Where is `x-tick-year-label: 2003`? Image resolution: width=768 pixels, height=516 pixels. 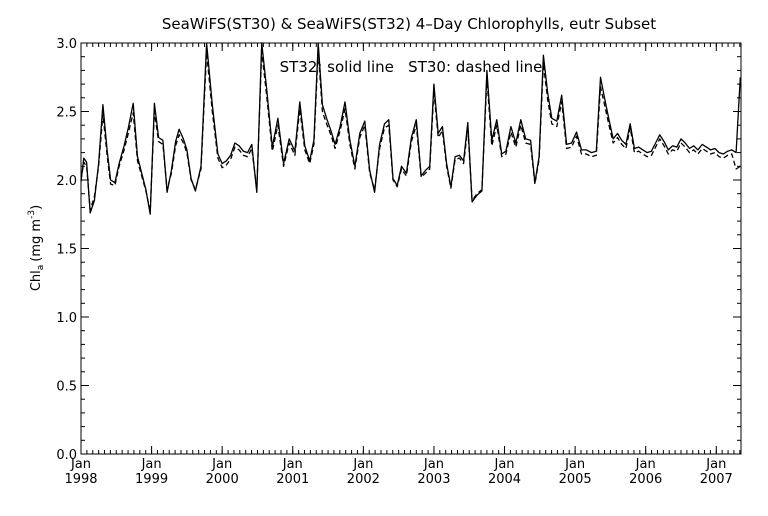 x-tick-year-label: 2003 is located at coordinates (433, 479).